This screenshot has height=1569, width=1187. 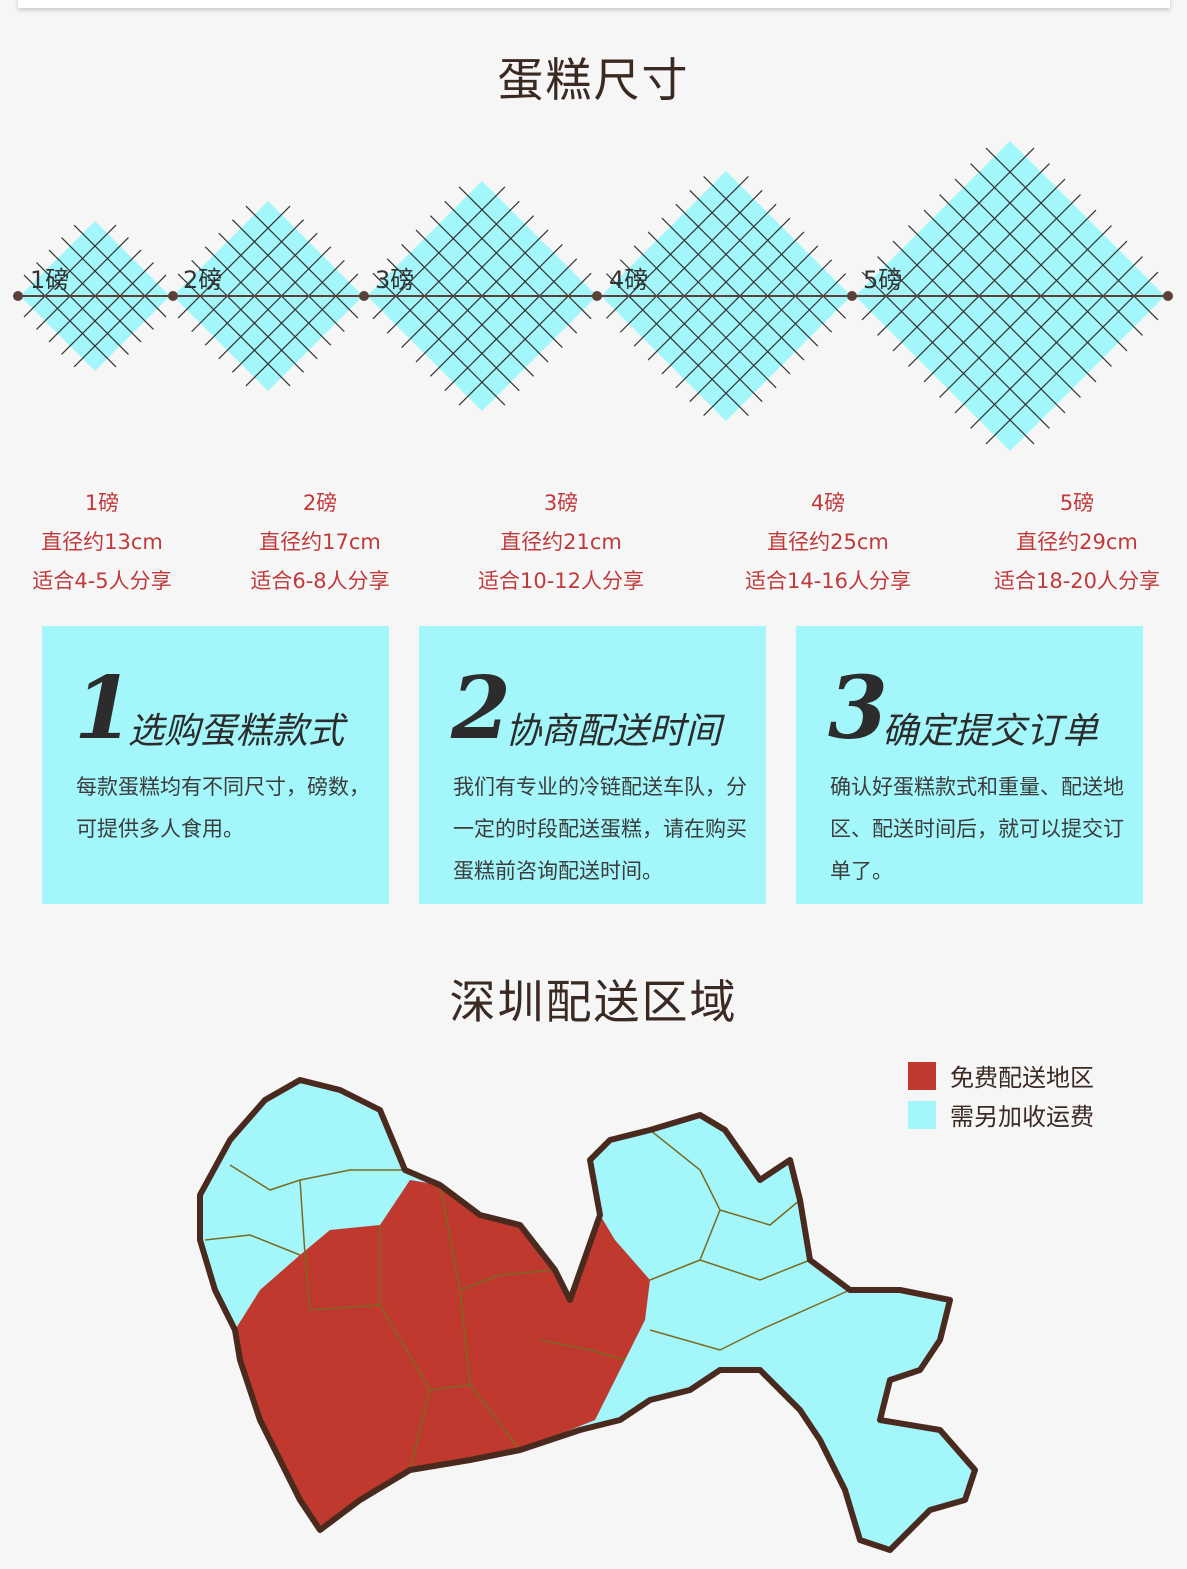 What do you see at coordinates (977, 829) in the screenshot?
I see `step-text: 确认好蛋糕款式和重量、配送地区、配送时间后，就可以提交订单了。` at bounding box center [977, 829].